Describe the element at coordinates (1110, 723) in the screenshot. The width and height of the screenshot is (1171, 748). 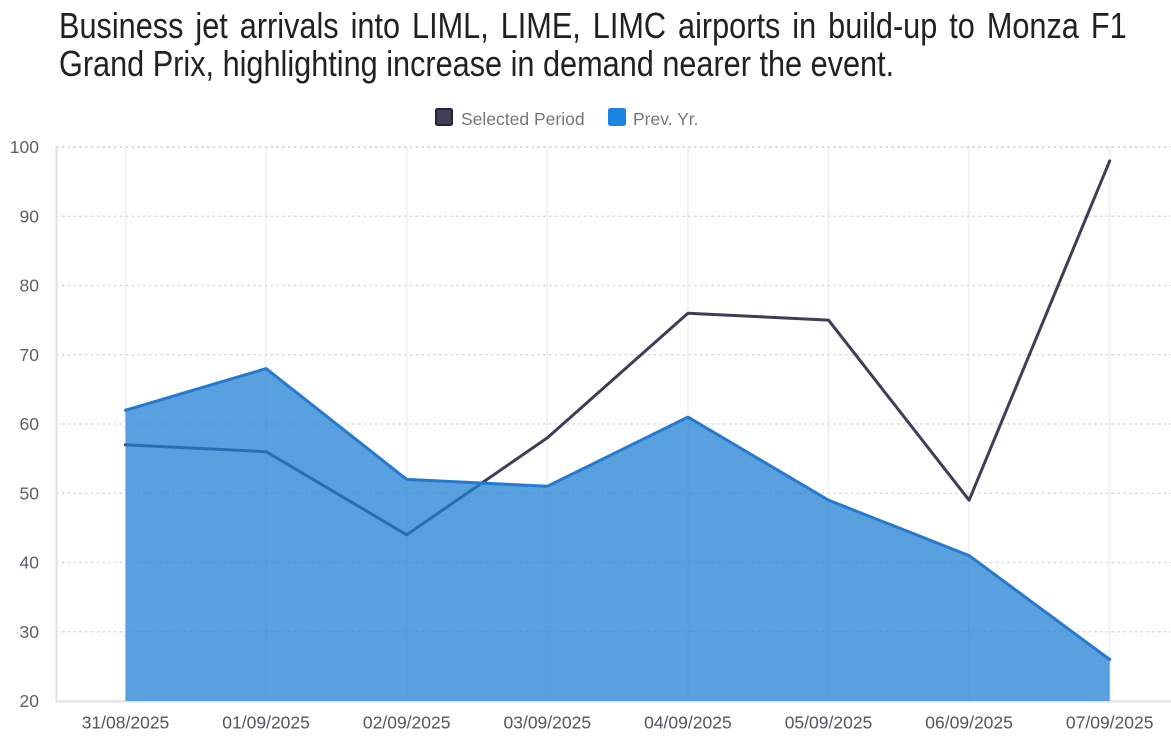
I see `svg-text: 07/09/2025` at that location.